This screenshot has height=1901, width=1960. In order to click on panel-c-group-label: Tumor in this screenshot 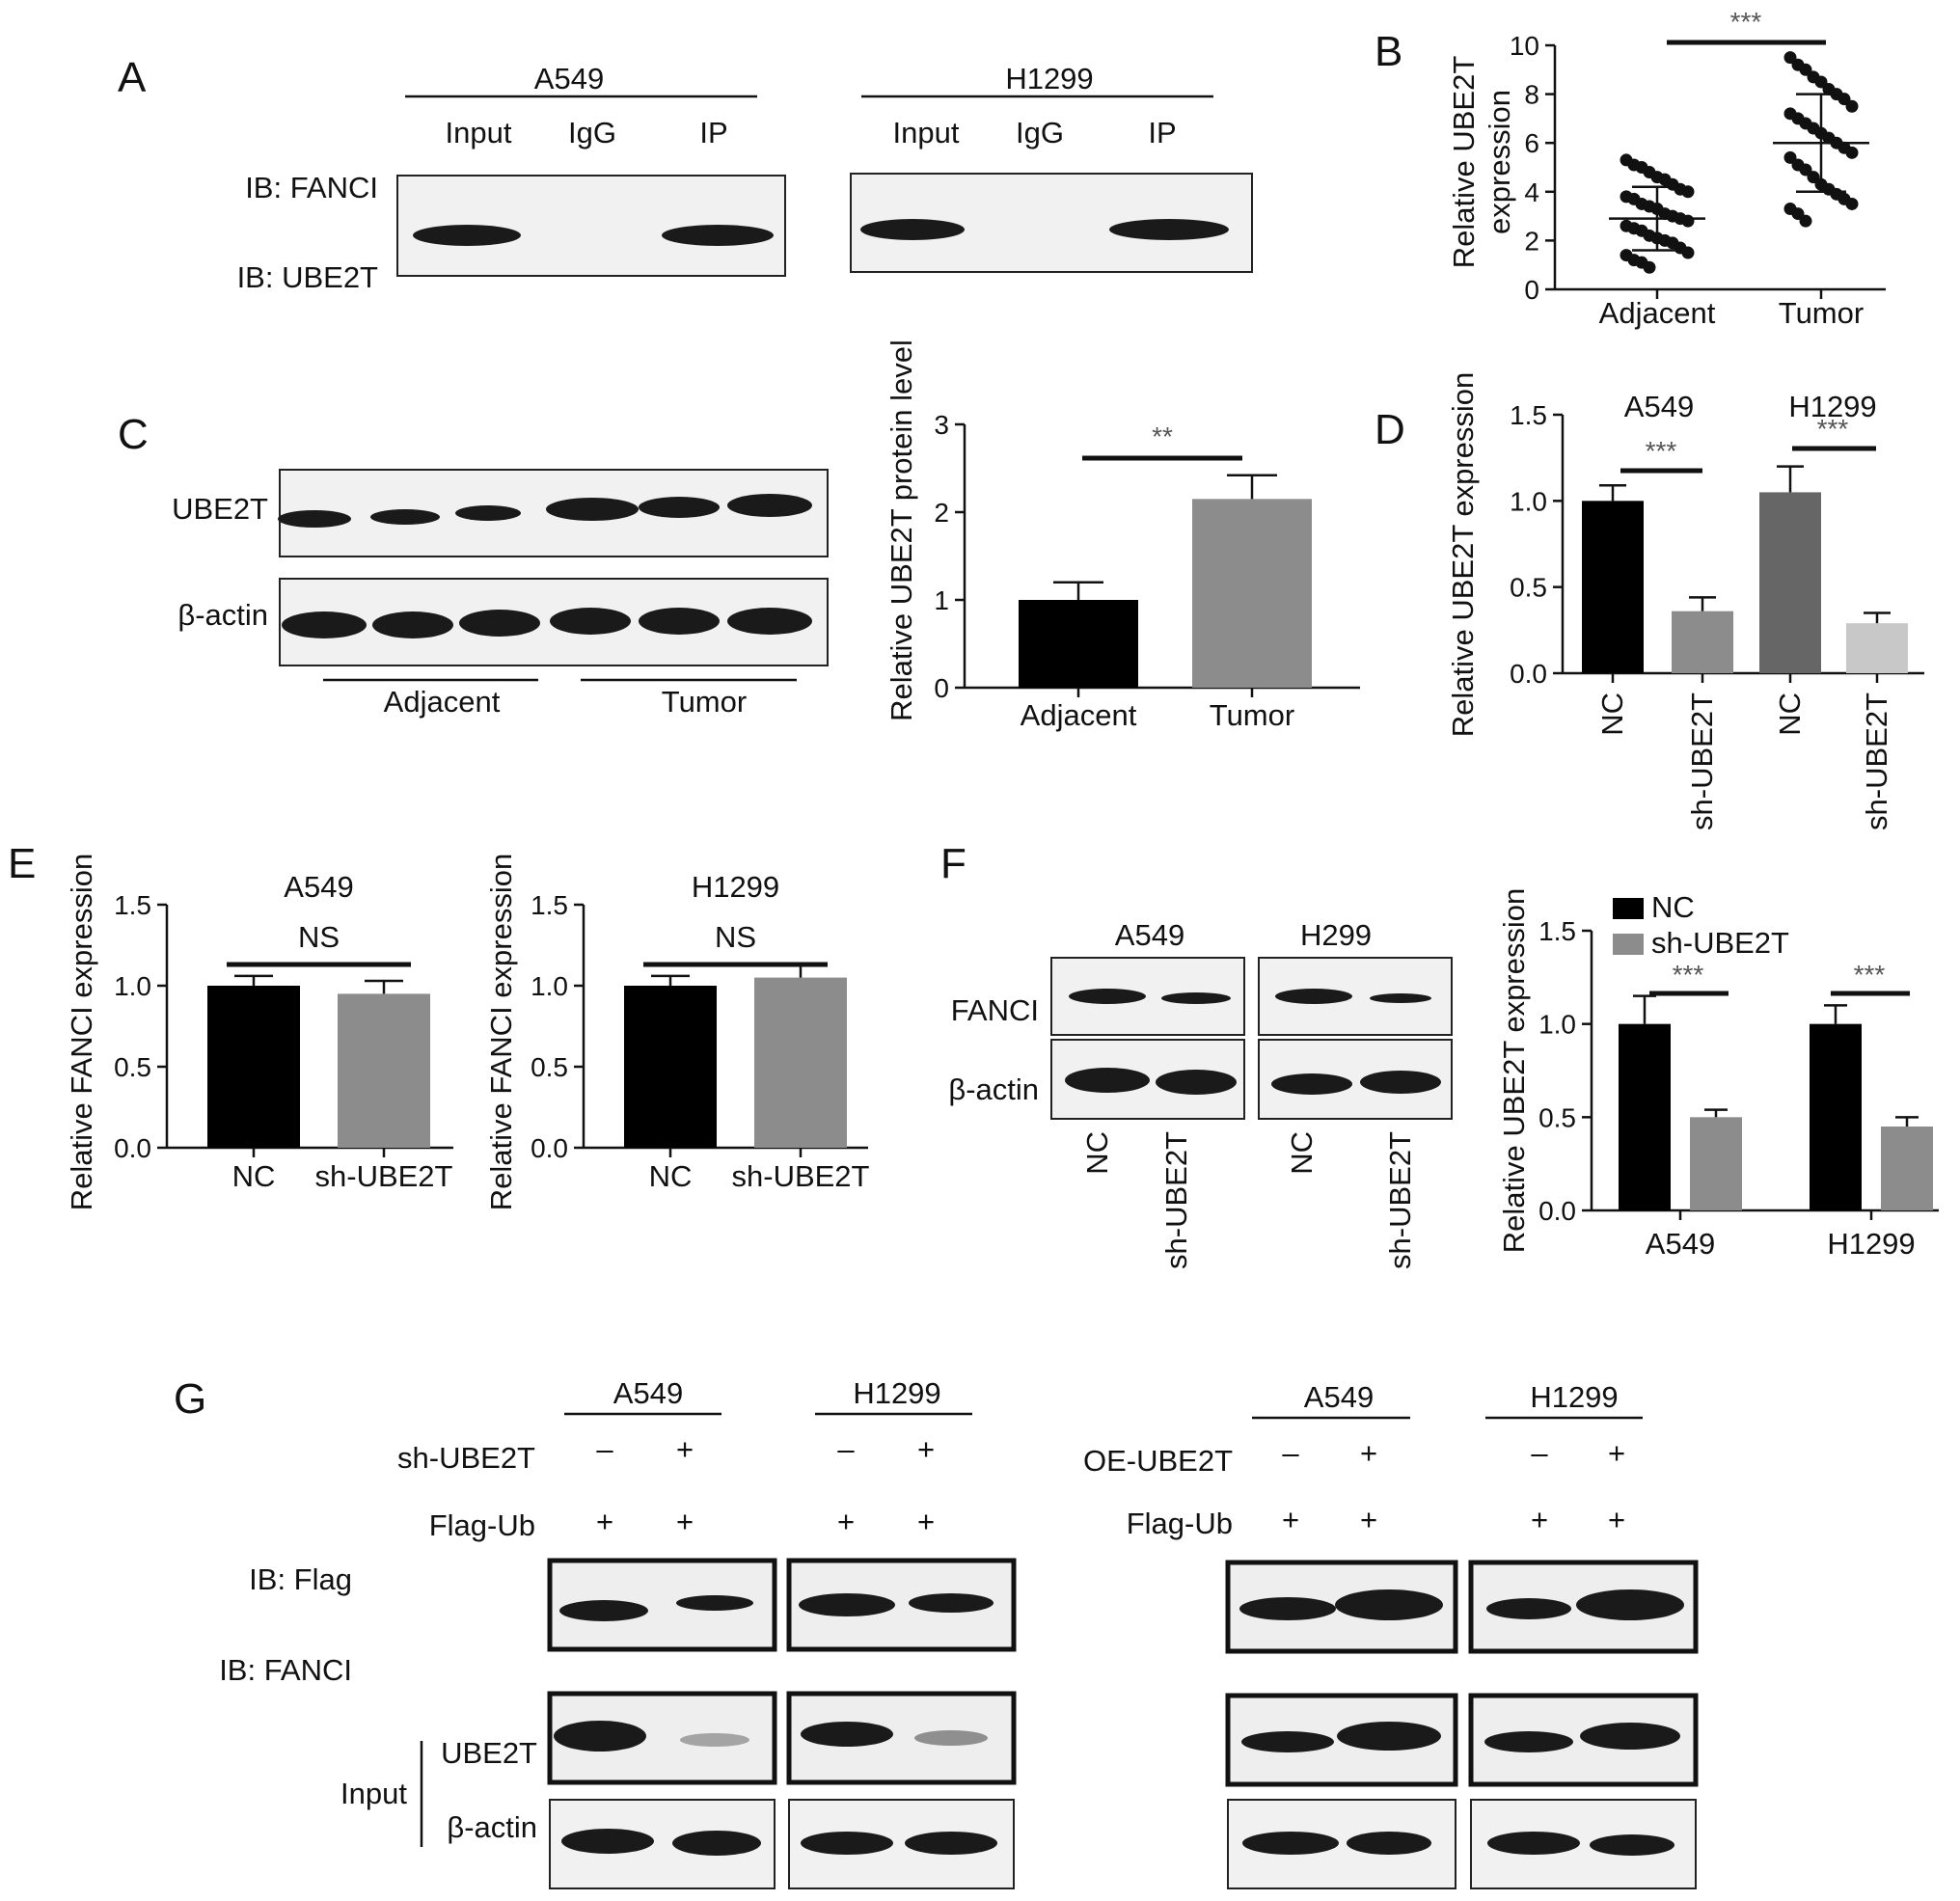, I will do `click(704, 702)`.